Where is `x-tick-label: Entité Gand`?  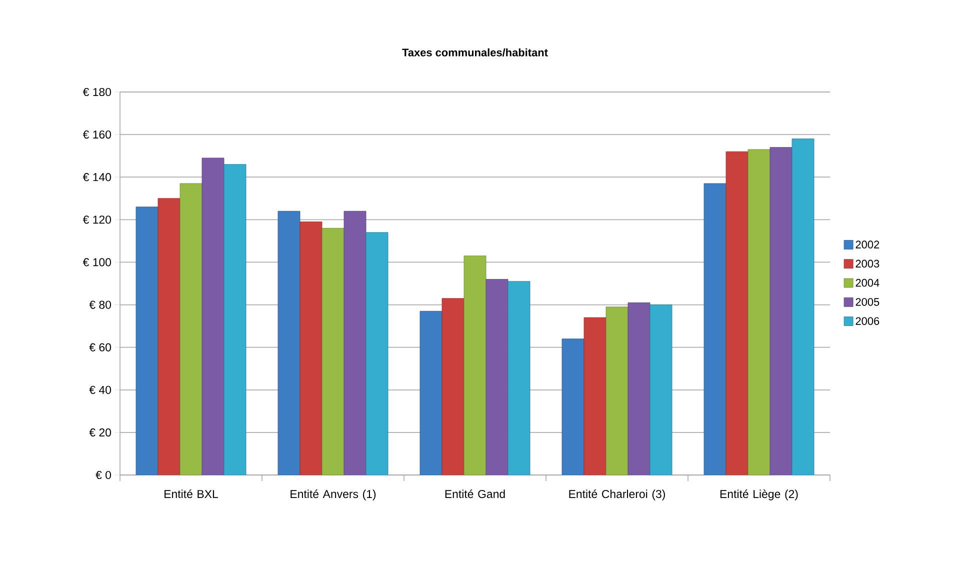
x-tick-label: Entité Gand is located at coordinates (475, 494).